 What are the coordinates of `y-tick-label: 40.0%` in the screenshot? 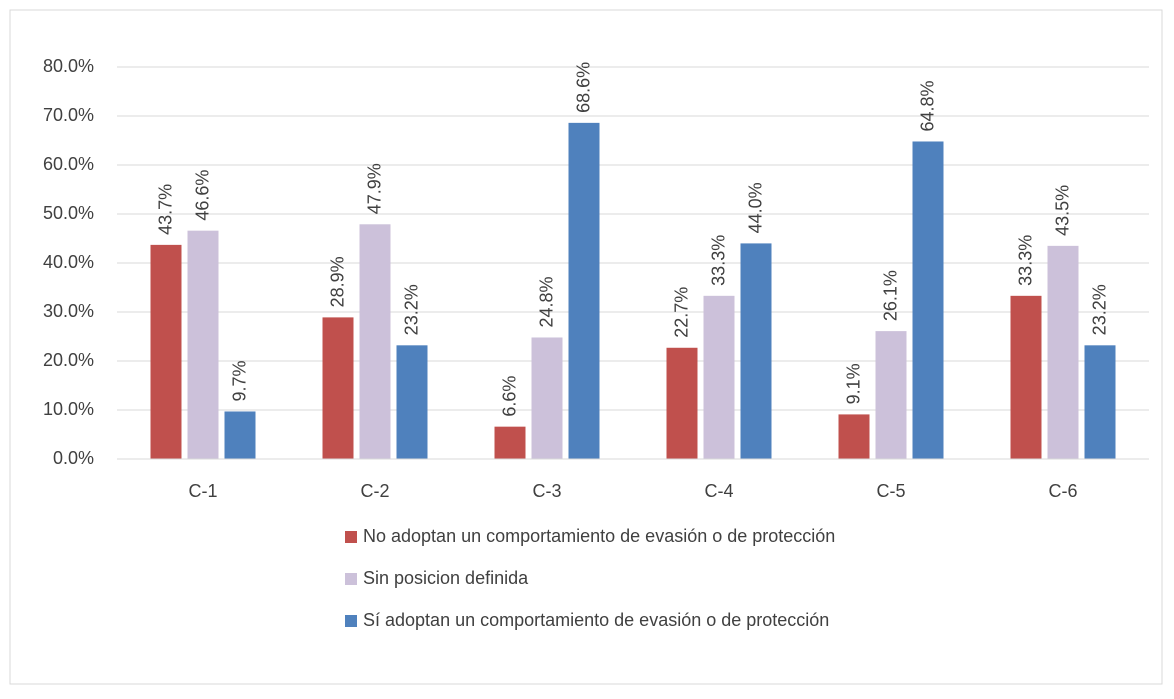 It's located at (68, 262).